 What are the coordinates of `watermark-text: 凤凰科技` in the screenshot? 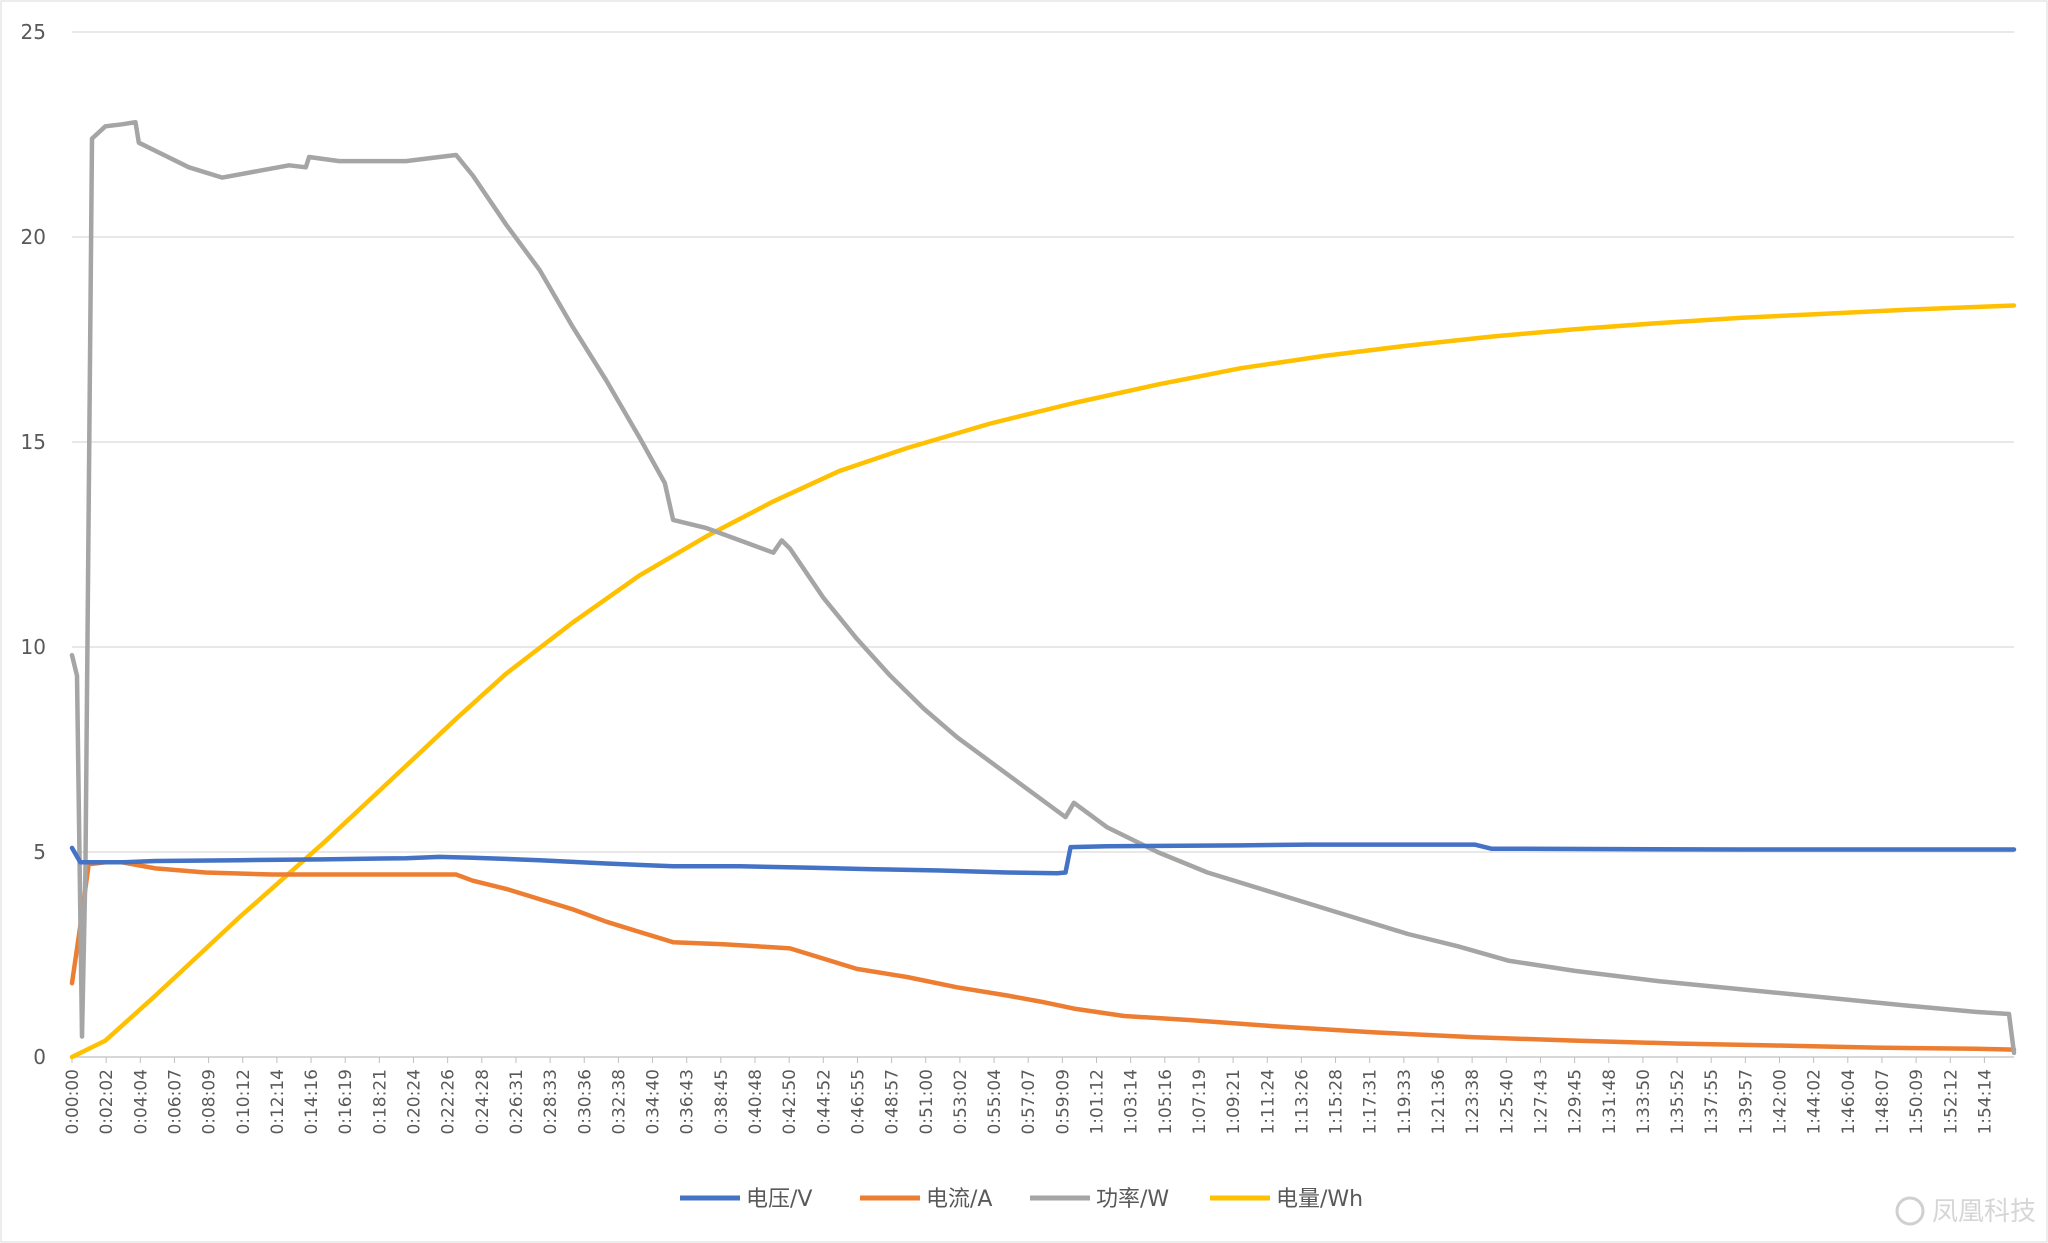 It's located at (1984, 1212).